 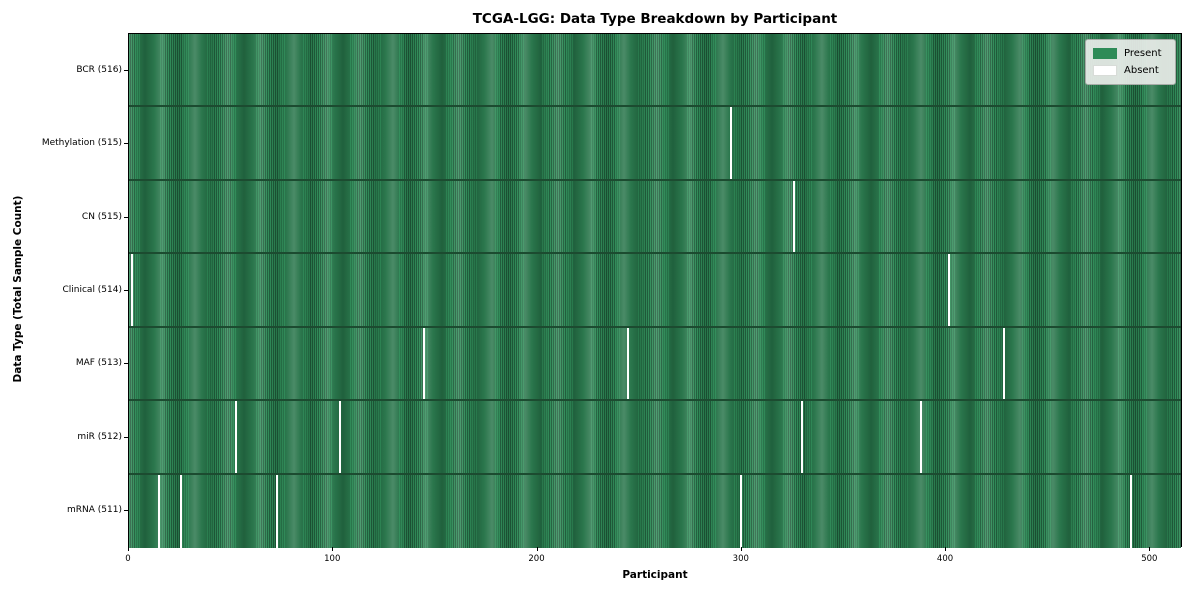 I want to click on x-tick-label: 400, so click(x=945, y=559).